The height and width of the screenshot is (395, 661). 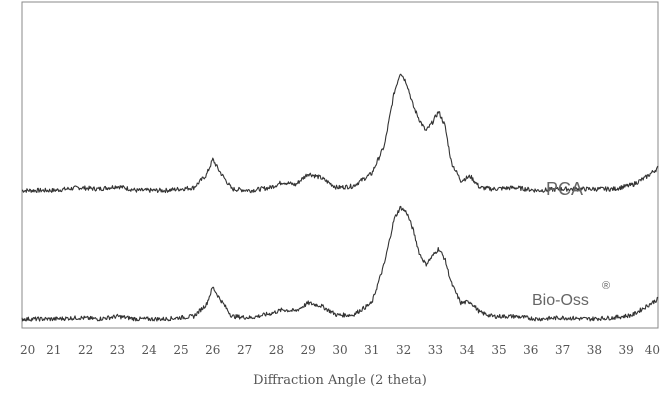 What do you see at coordinates (212, 350) in the screenshot?
I see `x-tick-label-26: 26` at bounding box center [212, 350].